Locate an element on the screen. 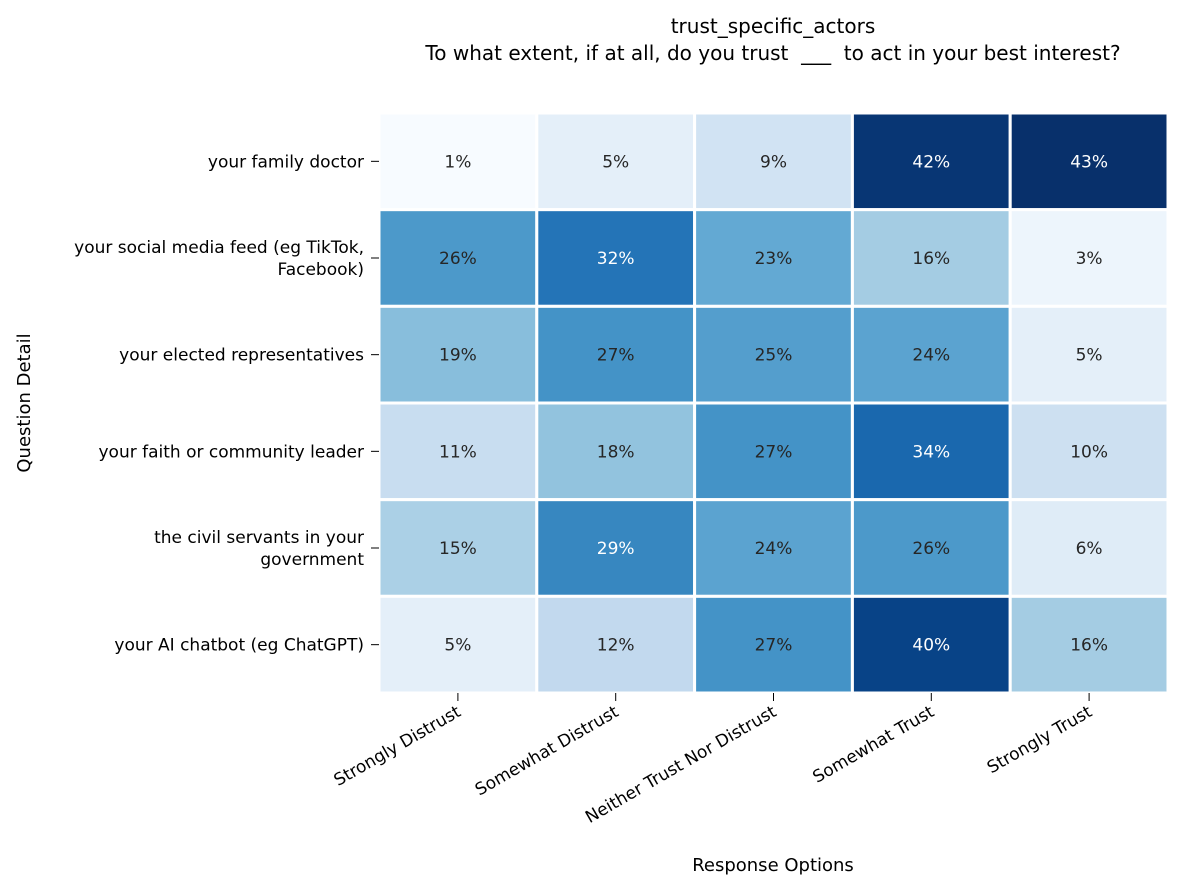  cell-value-label: 15% is located at coordinates (458, 549).